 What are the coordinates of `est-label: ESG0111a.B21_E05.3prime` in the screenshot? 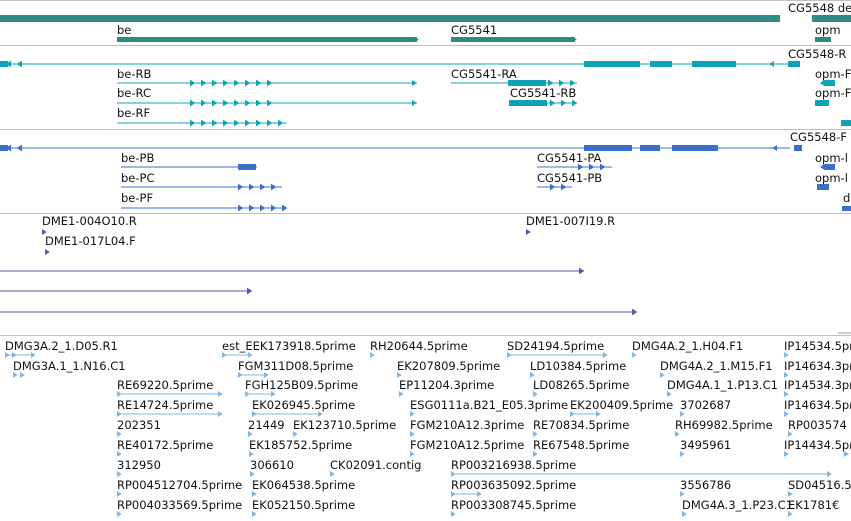 It's located at (489, 405).